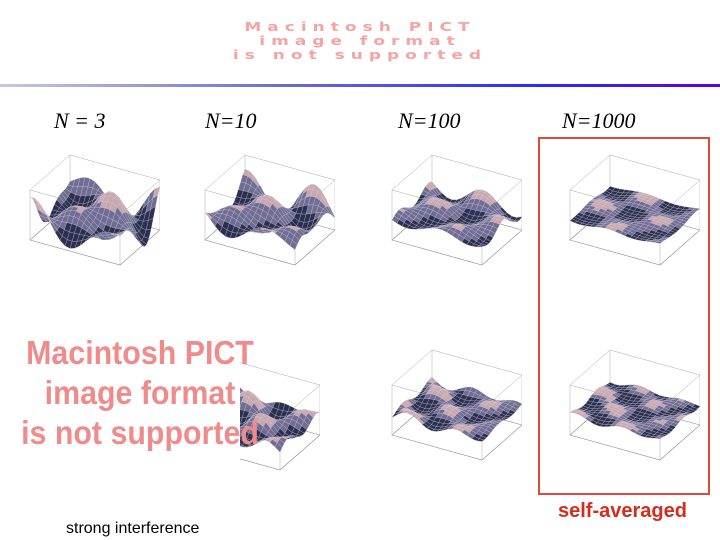 This screenshot has height=540, width=720. I want to click on surface-plot-n3-top, so click(85, 220).